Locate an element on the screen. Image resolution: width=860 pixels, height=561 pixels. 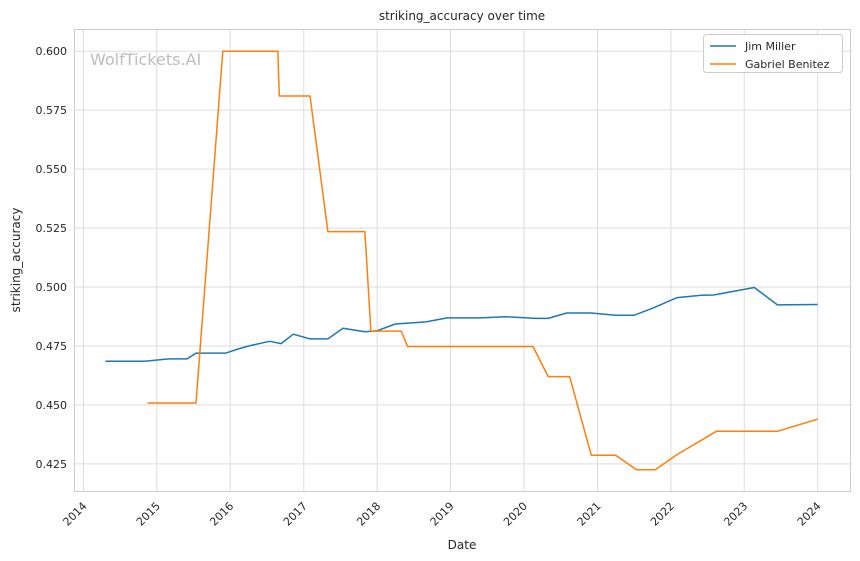
y-tick-label: 0.600 is located at coordinates (52, 51).